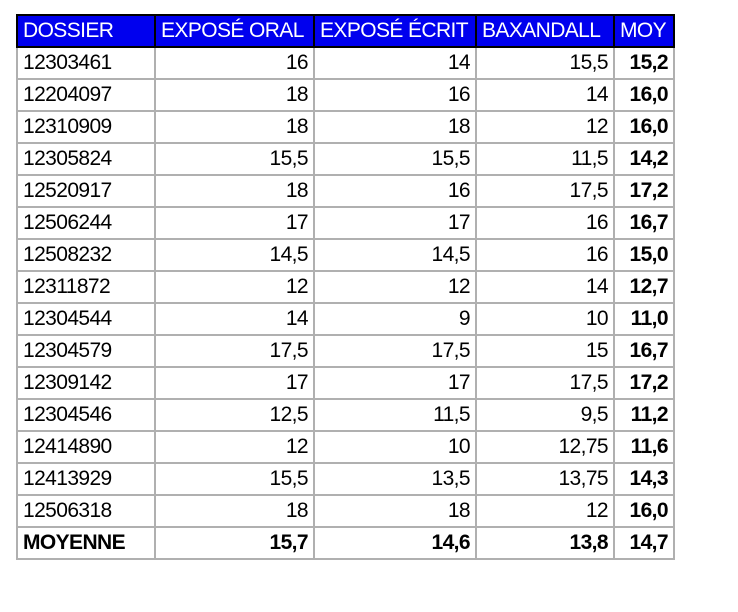  What do you see at coordinates (395, 255) in the screenshot?
I see `cell-expose-ecrit: 14,5` at bounding box center [395, 255].